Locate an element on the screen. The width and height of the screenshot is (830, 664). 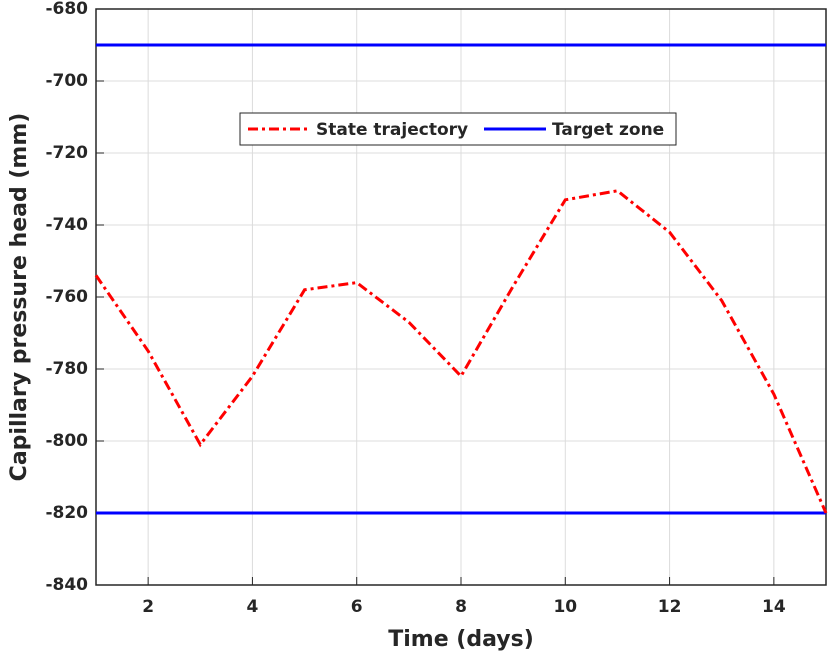
x-tick-label: 8 is located at coordinates (461, 607).